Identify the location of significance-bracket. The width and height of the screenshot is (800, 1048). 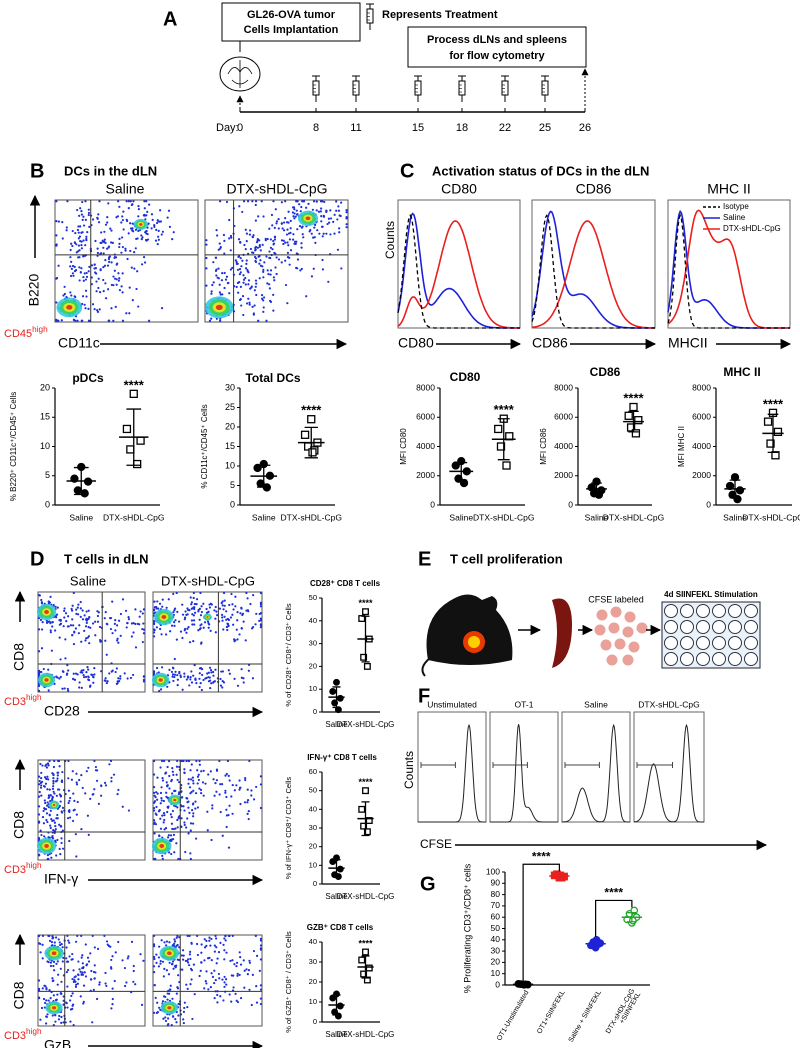
(614, 918).